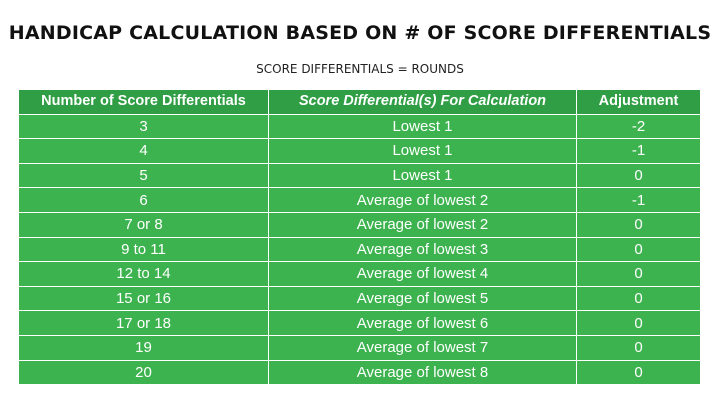 The height and width of the screenshot is (404, 720). I want to click on cell-count: 5, so click(143, 175).